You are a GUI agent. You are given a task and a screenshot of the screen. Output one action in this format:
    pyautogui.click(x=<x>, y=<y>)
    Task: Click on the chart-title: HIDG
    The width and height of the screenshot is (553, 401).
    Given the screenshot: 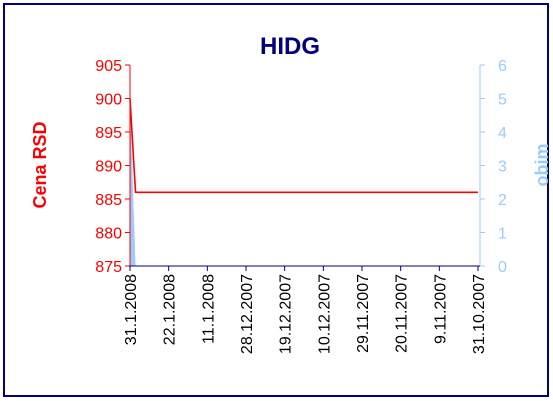 What is the action you would take?
    pyautogui.click(x=290, y=46)
    